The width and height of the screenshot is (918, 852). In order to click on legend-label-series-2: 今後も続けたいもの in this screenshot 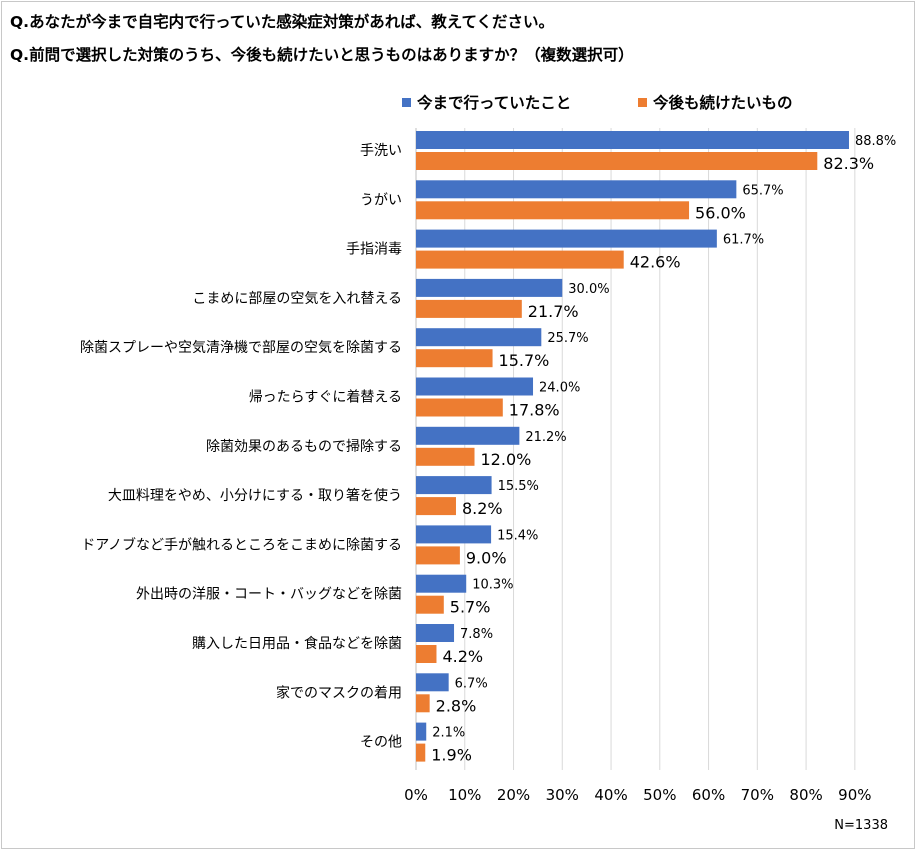, I will do `click(723, 103)`.